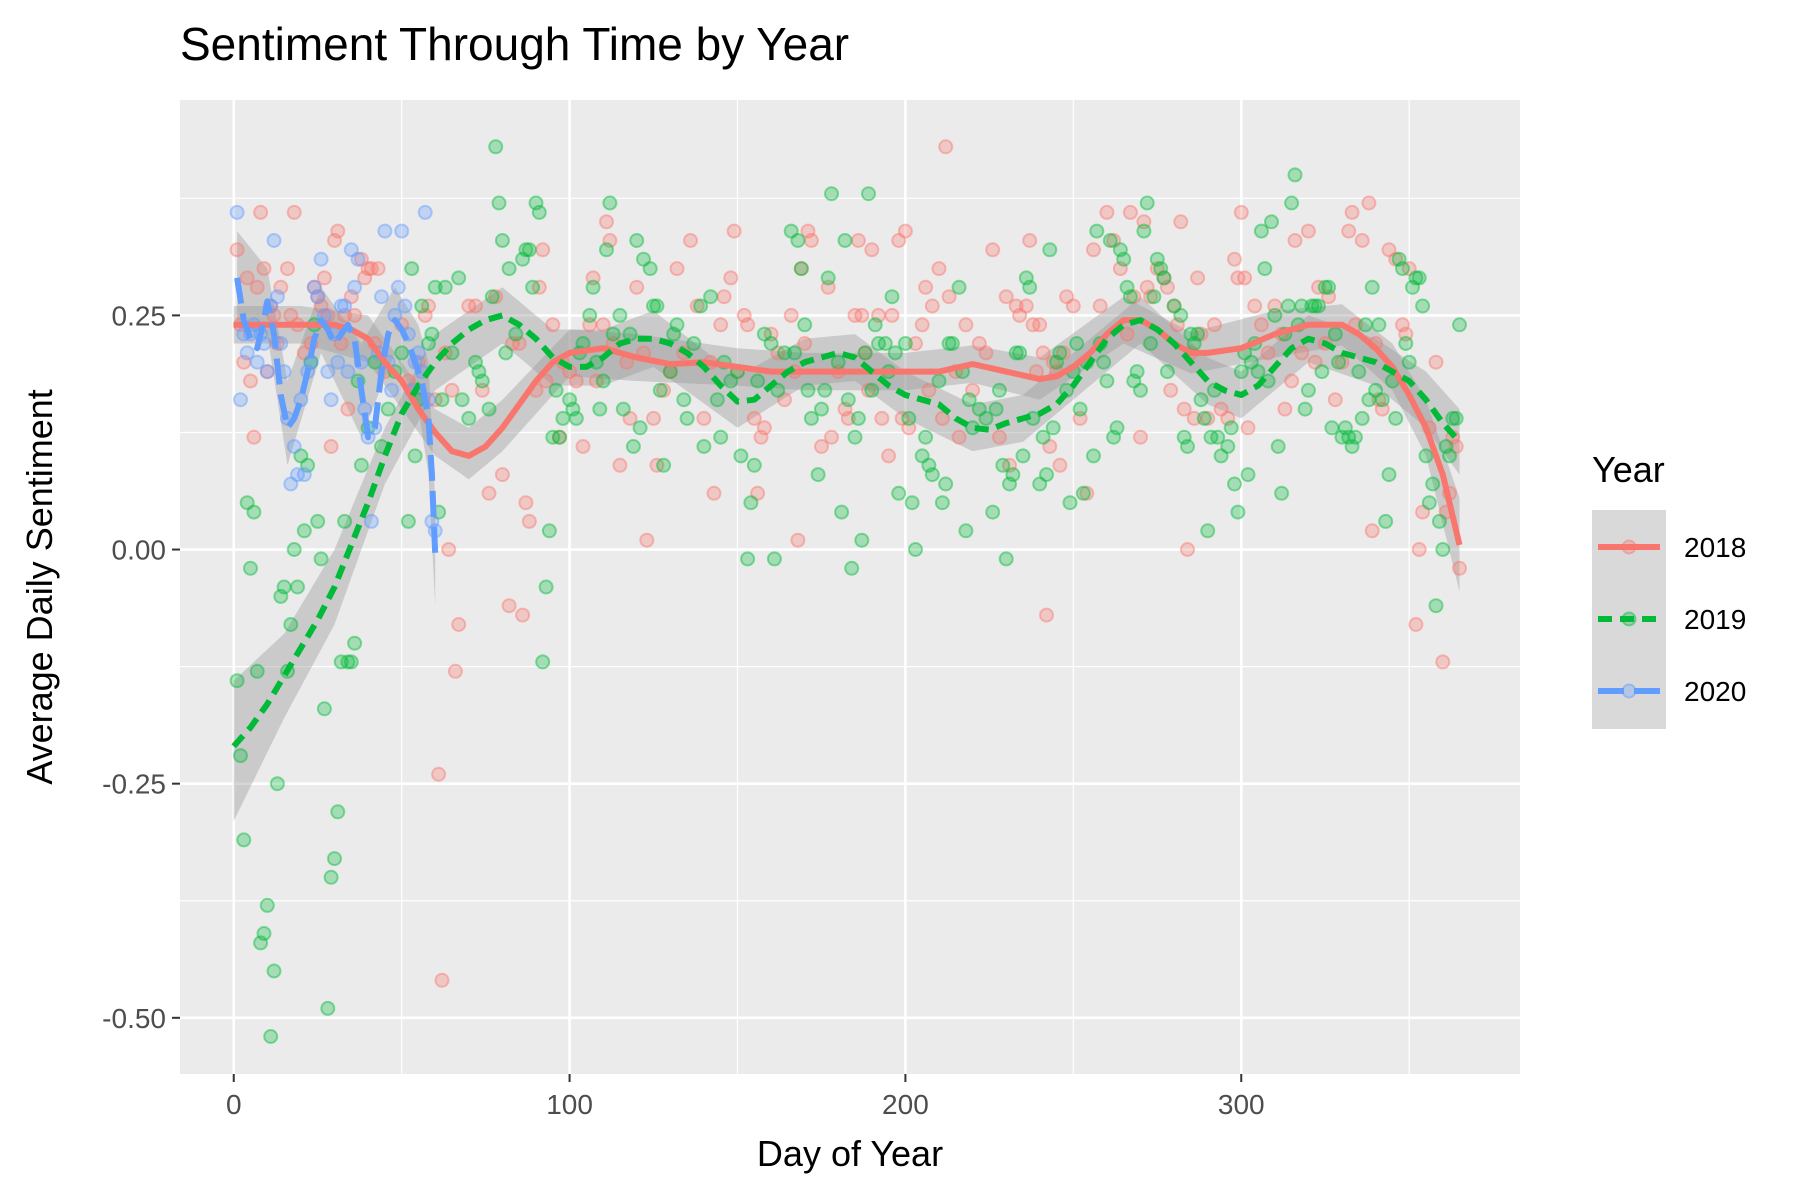 The height and width of the screenshot is (1200, 1800). I want to click on legend: Year 2018 2019 2020, so click(1669, 589).